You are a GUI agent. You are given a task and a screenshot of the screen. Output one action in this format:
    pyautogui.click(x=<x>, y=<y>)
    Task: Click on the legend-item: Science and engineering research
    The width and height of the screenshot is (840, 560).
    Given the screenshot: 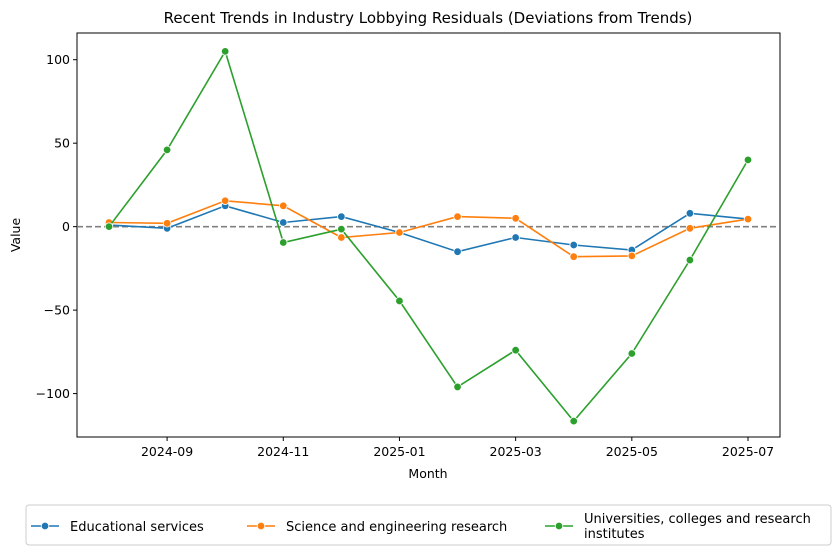 What is the action you would take?
    pyautogui.click(x=377, y=527)
    